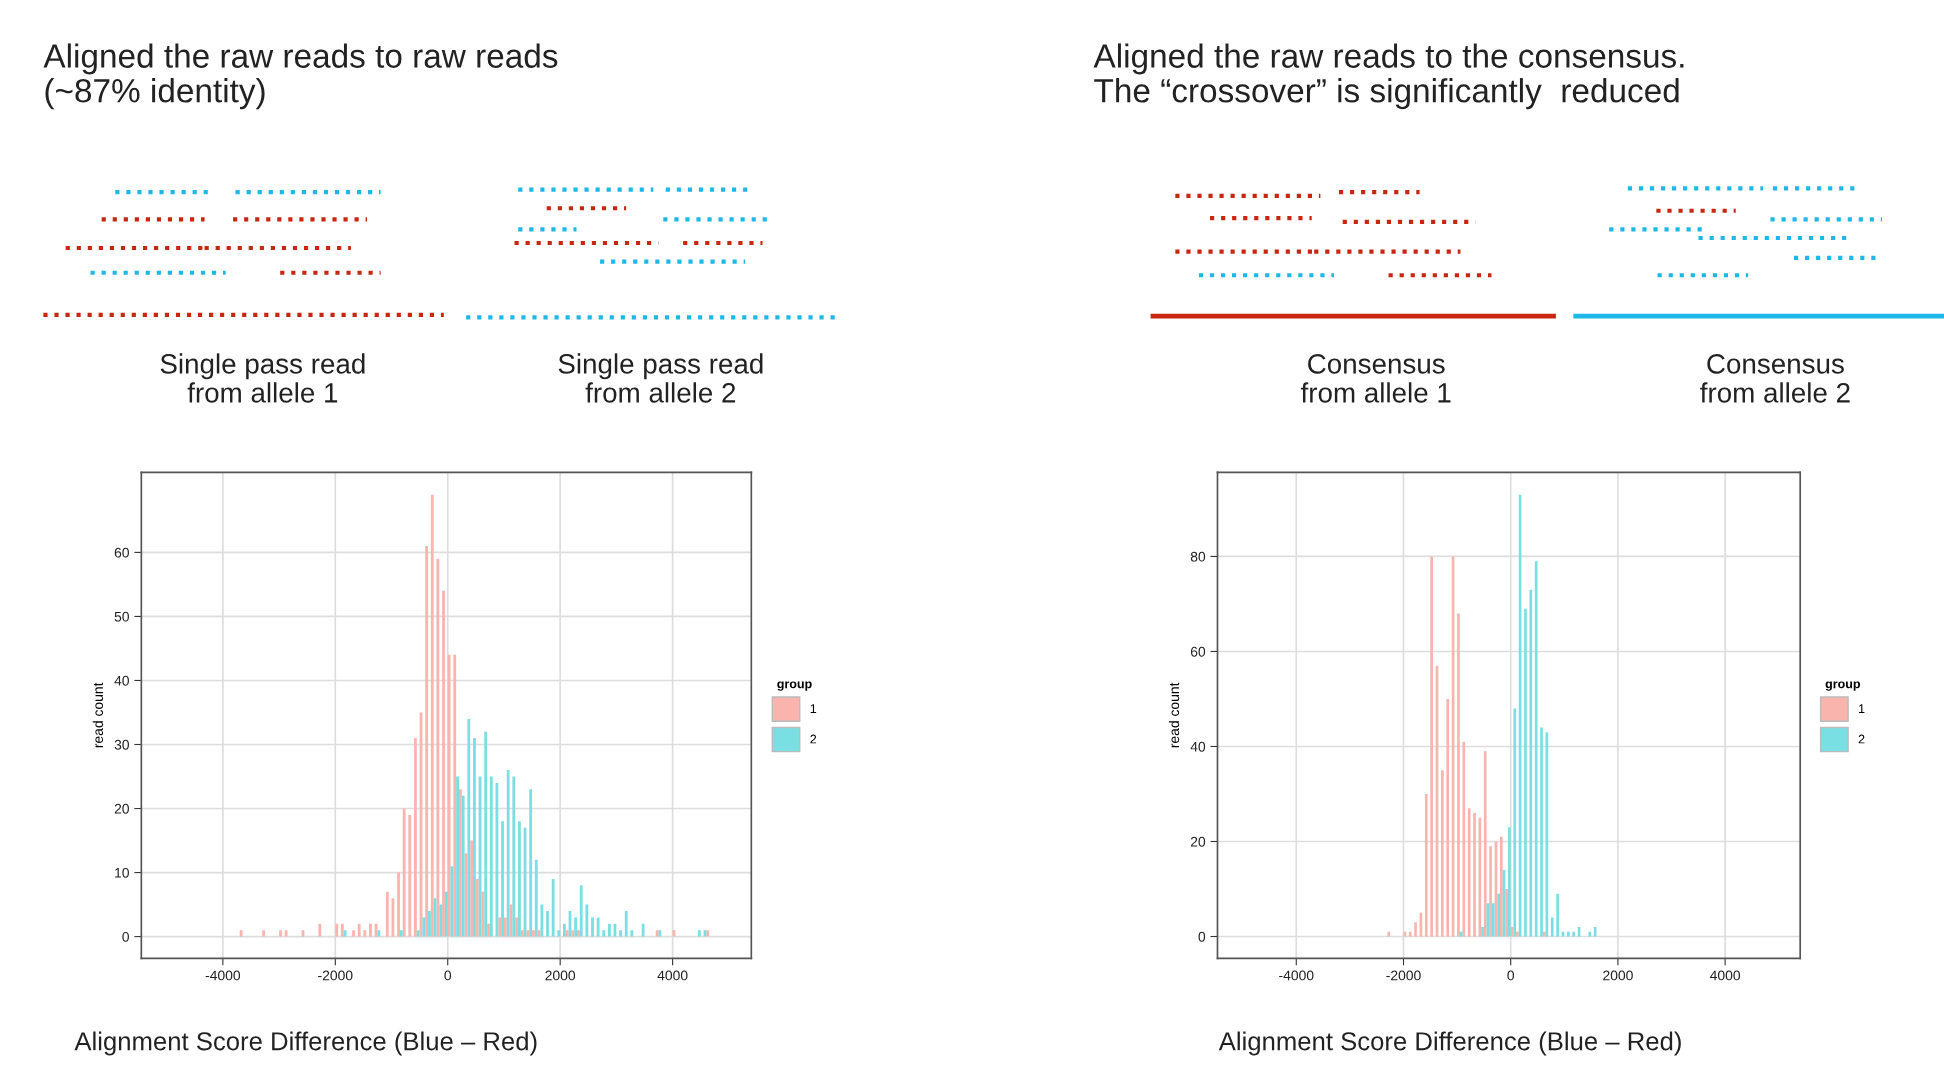 Image resolution: width=1944 pixels, height=1069 pixels. I want to click on text: Consensus from allele 1, so click(1375, 378).